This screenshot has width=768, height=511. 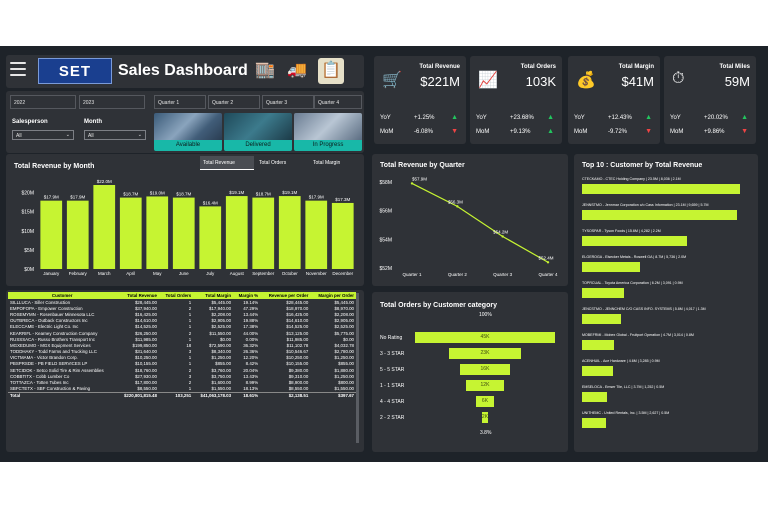 I want to click on hamburger-menu-icon, so click(x=18, y=70).